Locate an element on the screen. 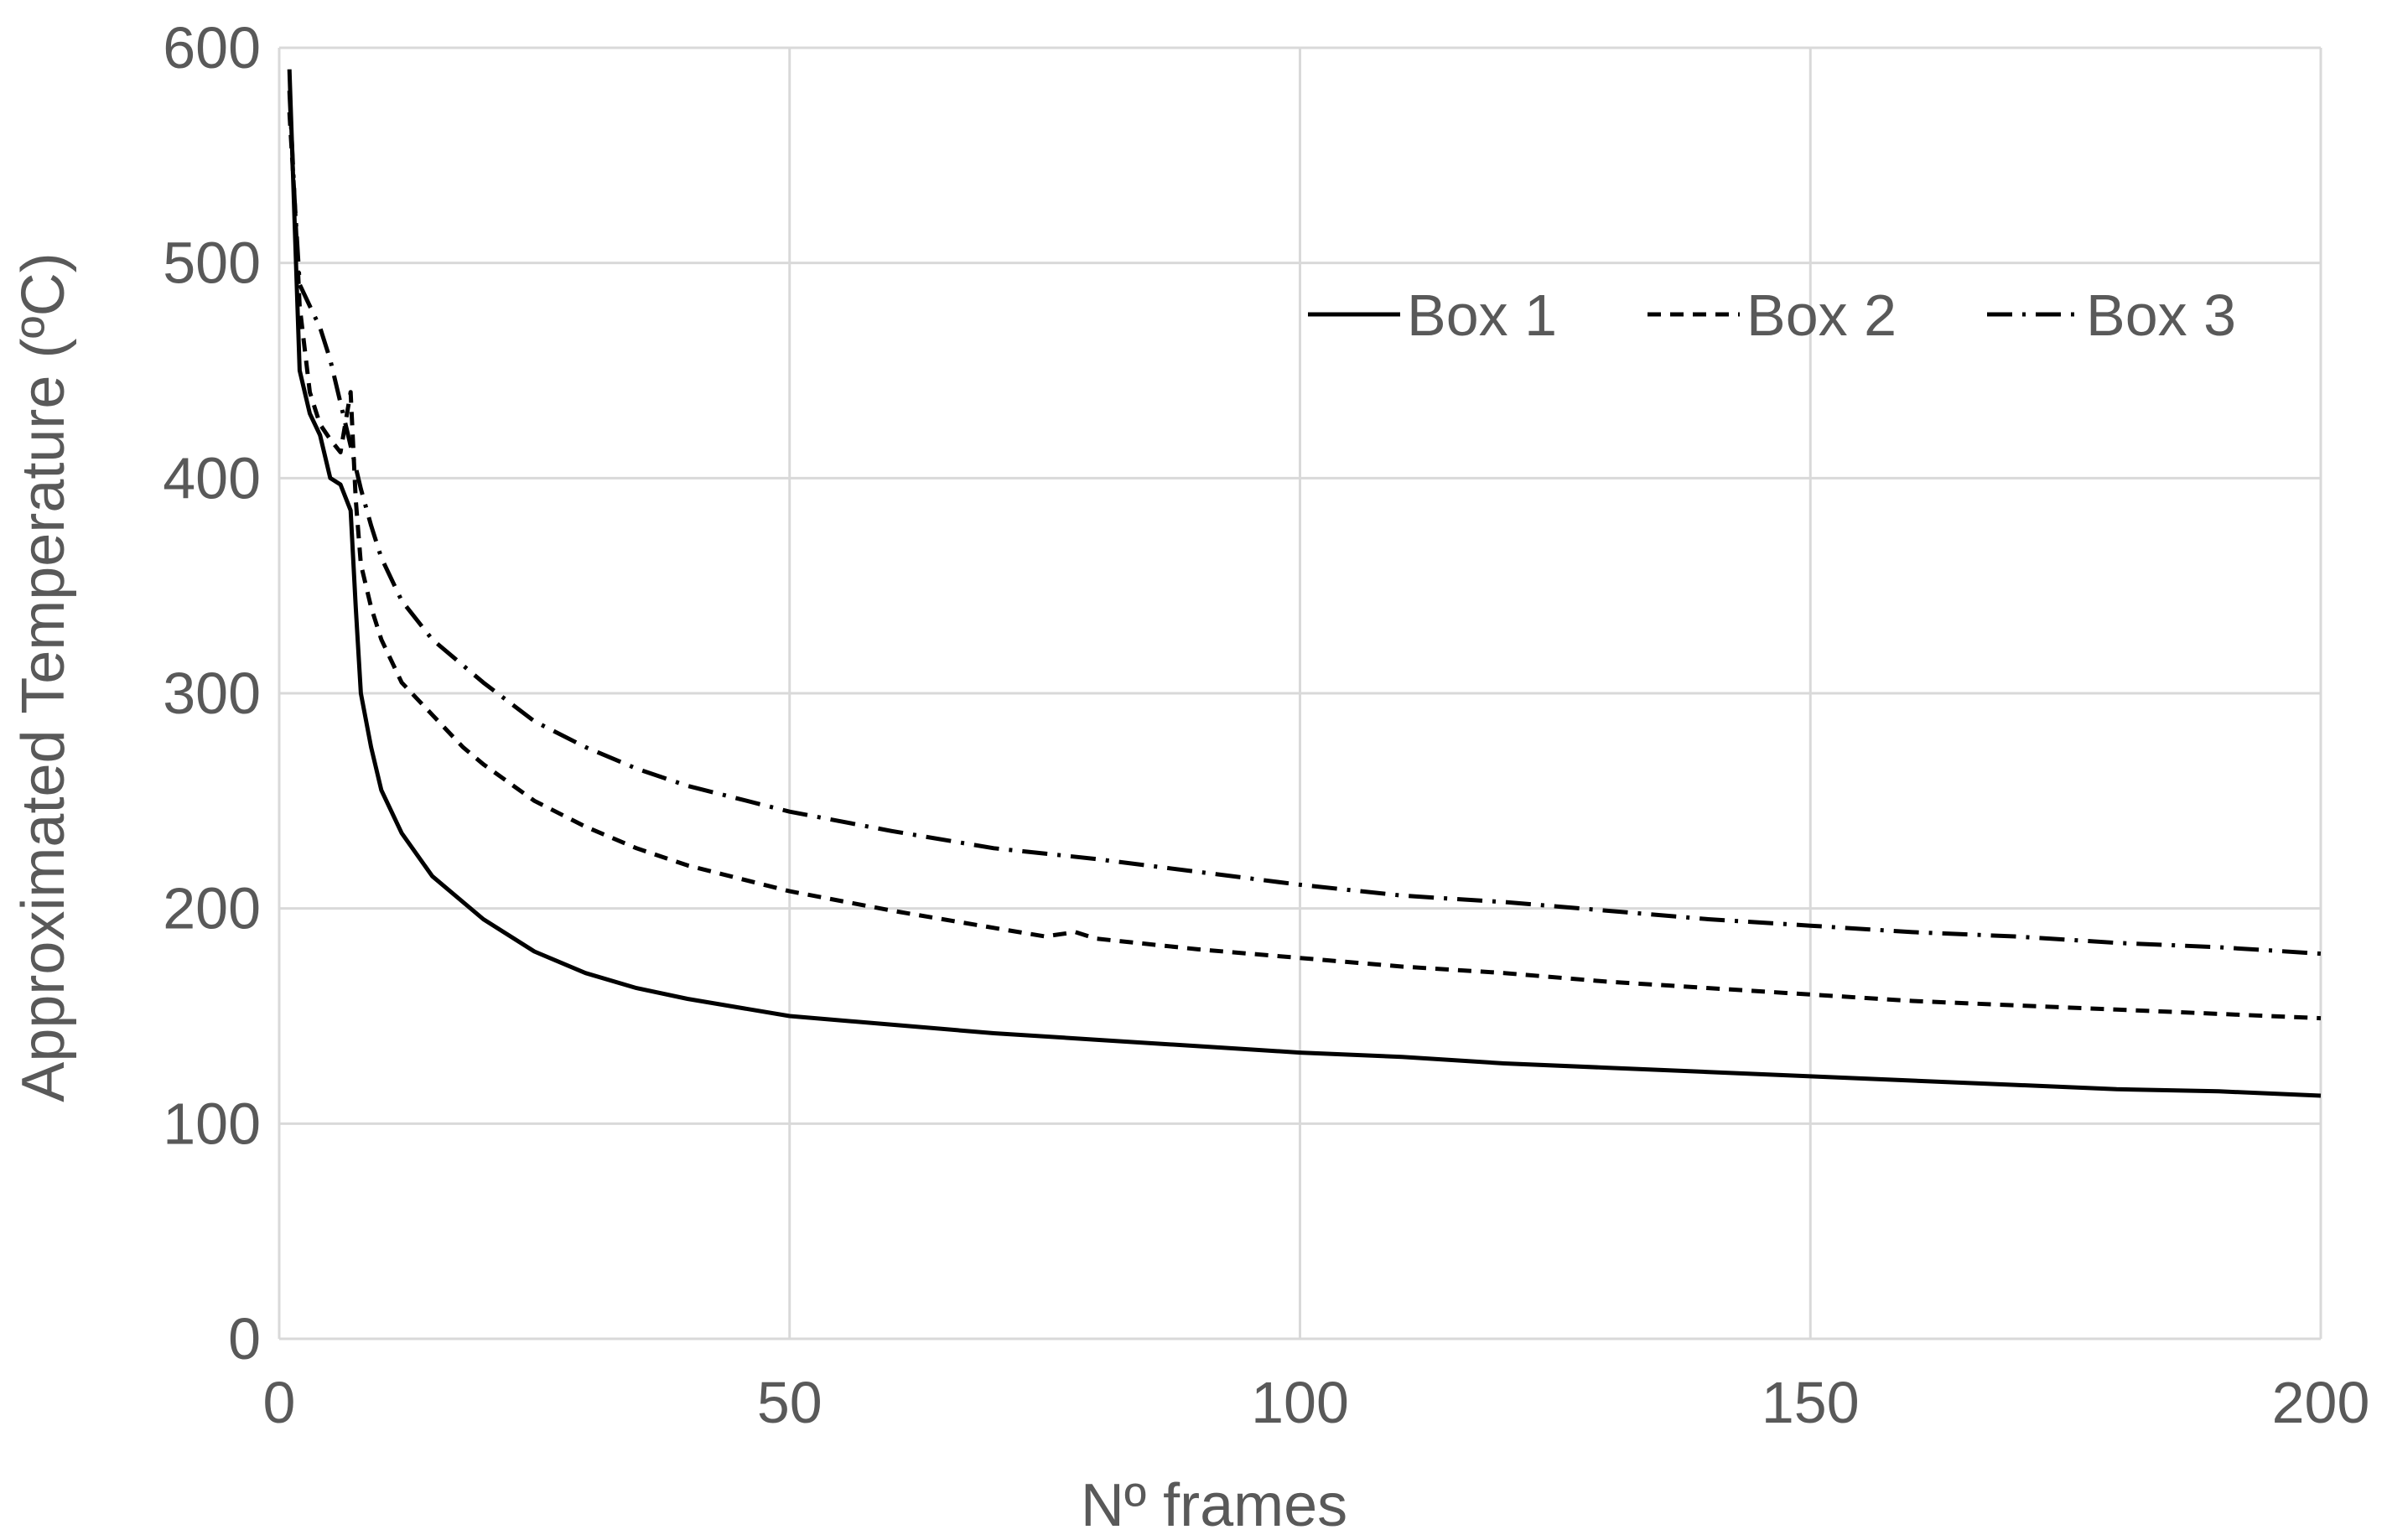 The height and width of the screenshot is (1540, 2387). y-axis-title: Approximated Temperature (ºC) is located at coordinates (43, 677).